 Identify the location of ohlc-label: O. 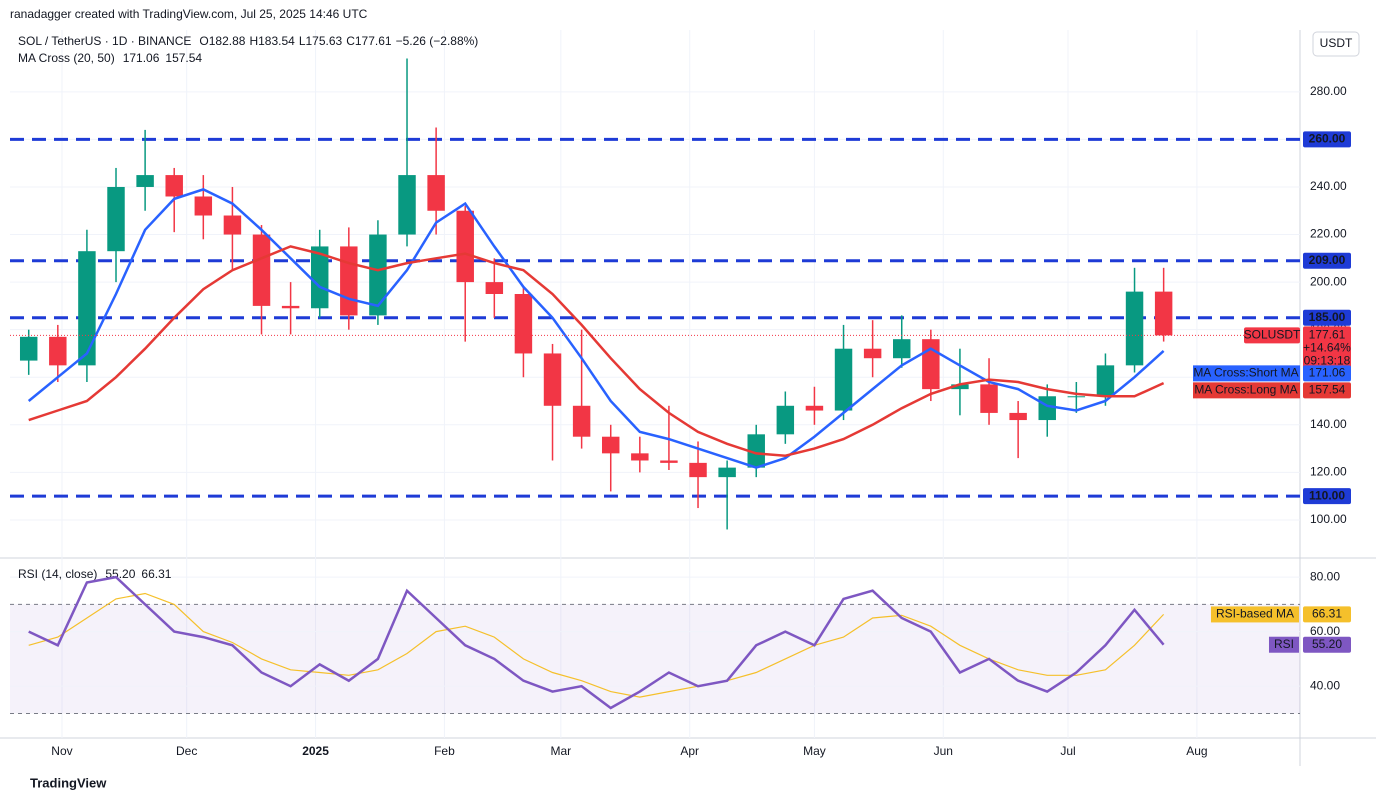
(203, 41).